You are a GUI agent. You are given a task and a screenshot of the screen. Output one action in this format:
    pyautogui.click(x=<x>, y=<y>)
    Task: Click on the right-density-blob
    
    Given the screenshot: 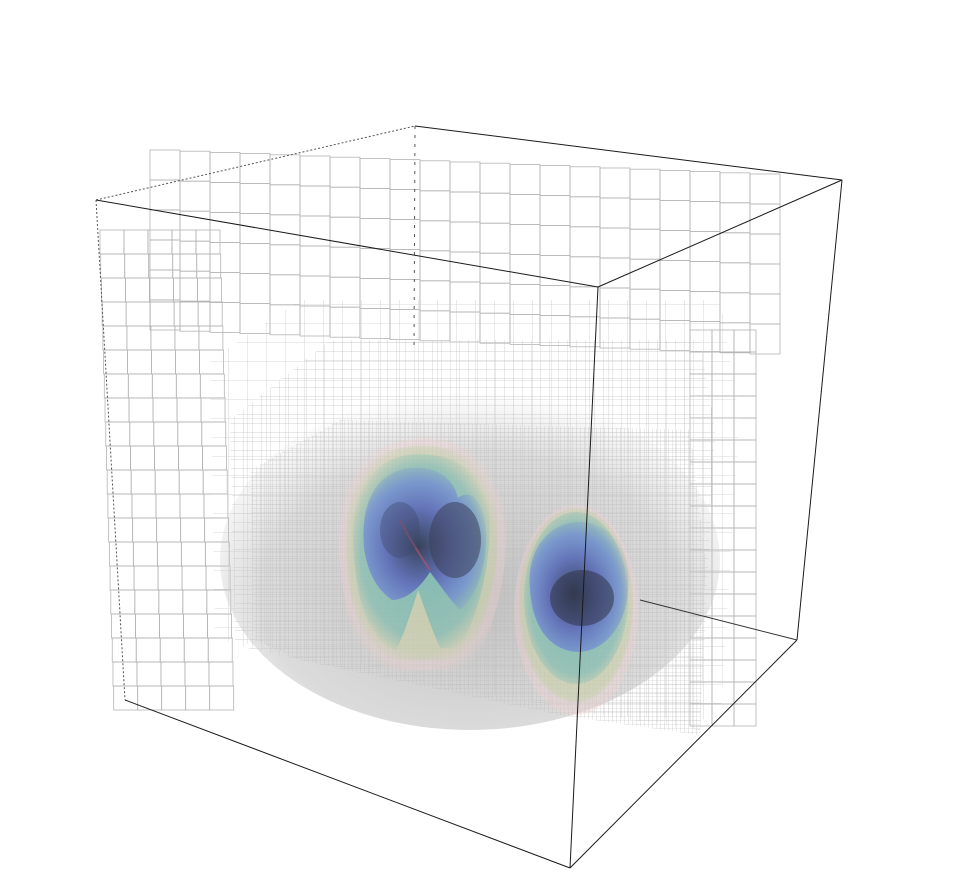 What is the action you would take?
    pyautogui.click(x=576, y=610)
    